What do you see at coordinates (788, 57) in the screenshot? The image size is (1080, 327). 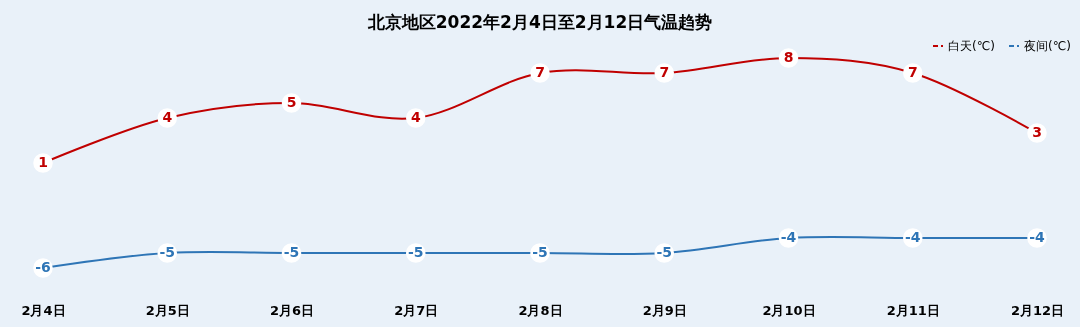 I see `data-label: 8` at bounding box center [788, 57].